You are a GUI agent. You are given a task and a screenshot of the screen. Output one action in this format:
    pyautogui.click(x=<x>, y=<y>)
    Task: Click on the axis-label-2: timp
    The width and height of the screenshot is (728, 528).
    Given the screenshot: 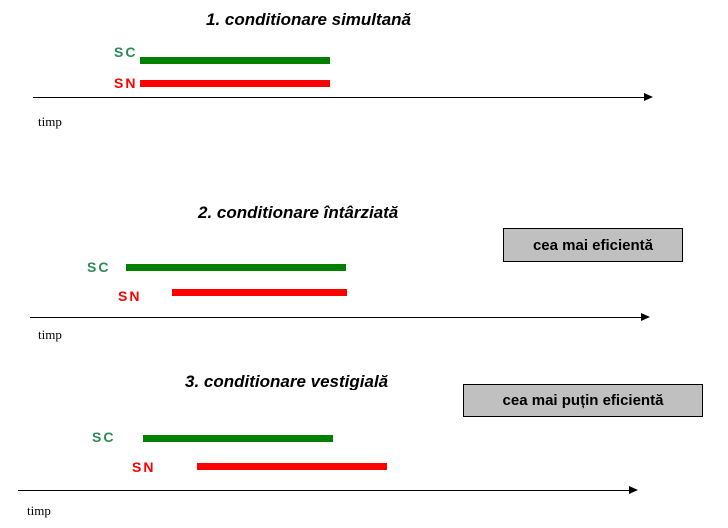 What is the action you would take?
    pyautogui.click(x=50, y=334)
    